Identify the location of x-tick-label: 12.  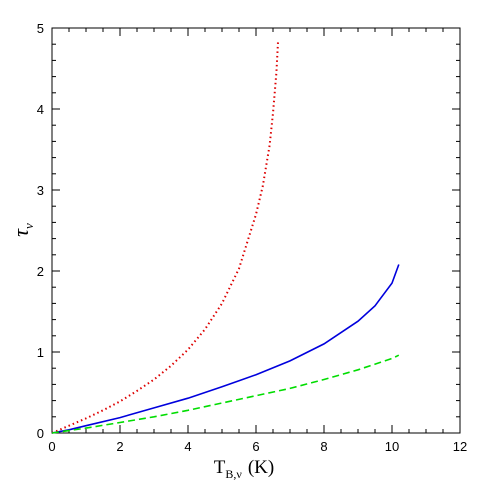
(460, 446).